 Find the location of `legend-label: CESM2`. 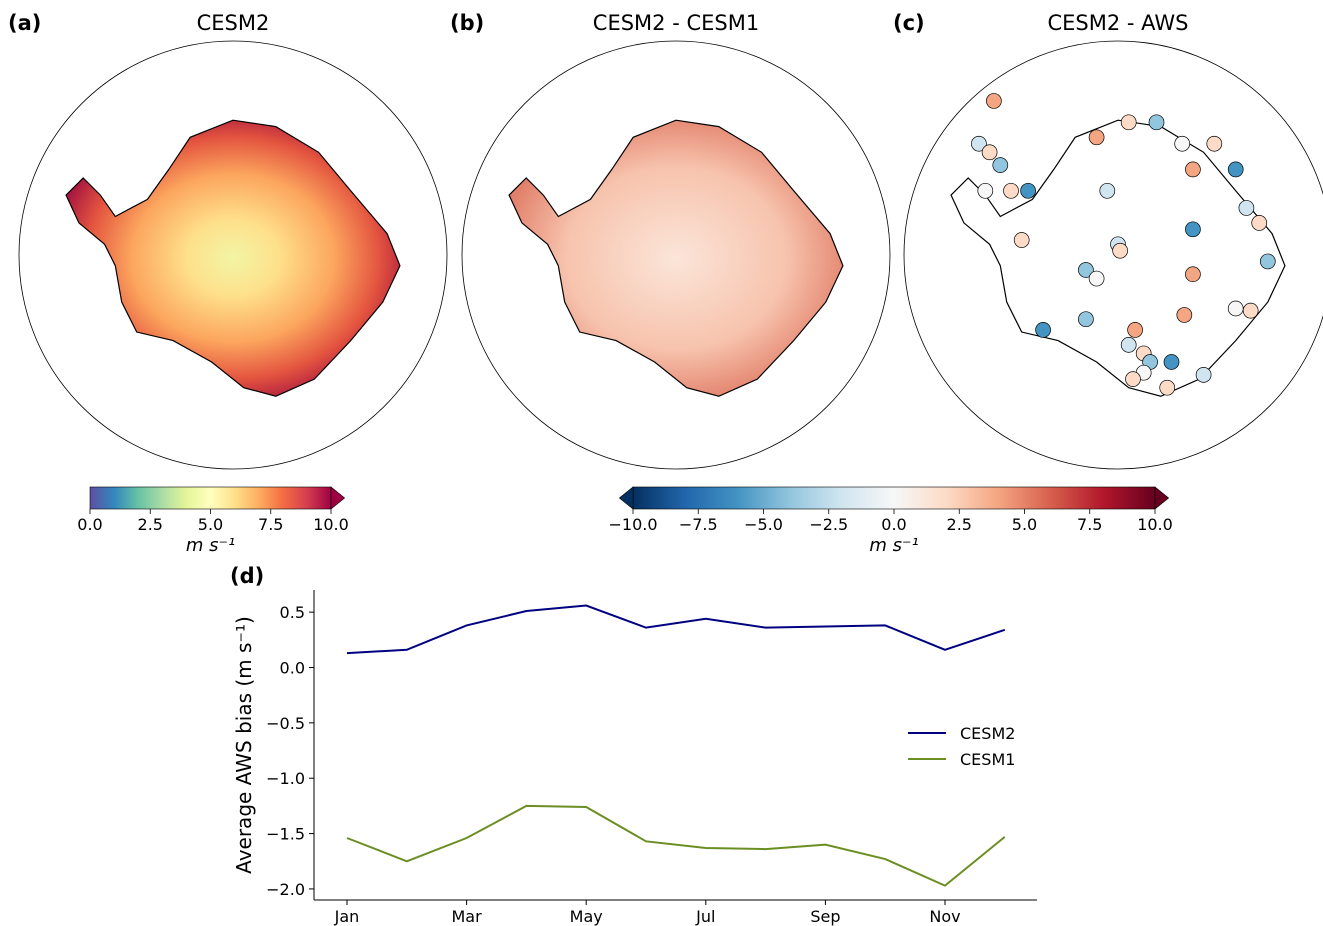

legend-label: CESM2 is located at coordinates (987, 733).